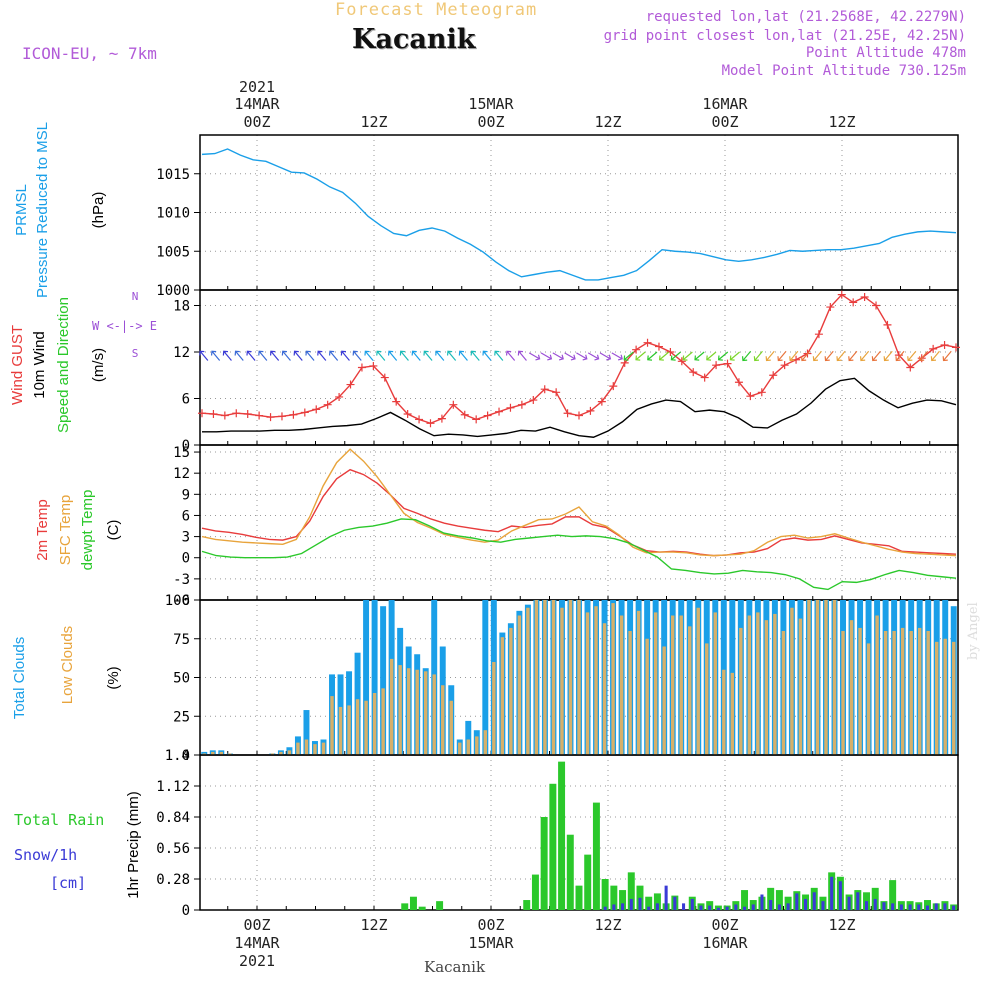  I want to click on y-axis-label: (C), so click(113, 530).